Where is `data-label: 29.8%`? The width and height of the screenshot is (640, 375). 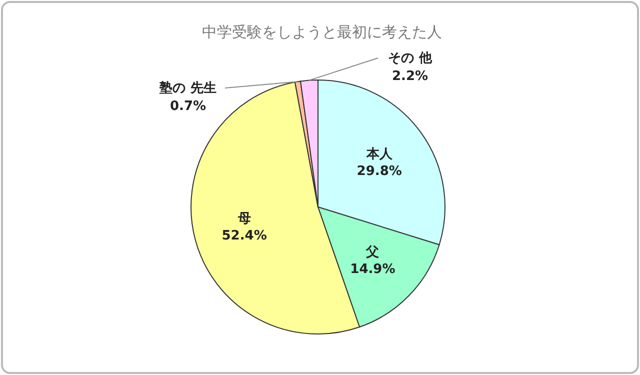
data-label: 29.8% is located at coordinates (379, 171).